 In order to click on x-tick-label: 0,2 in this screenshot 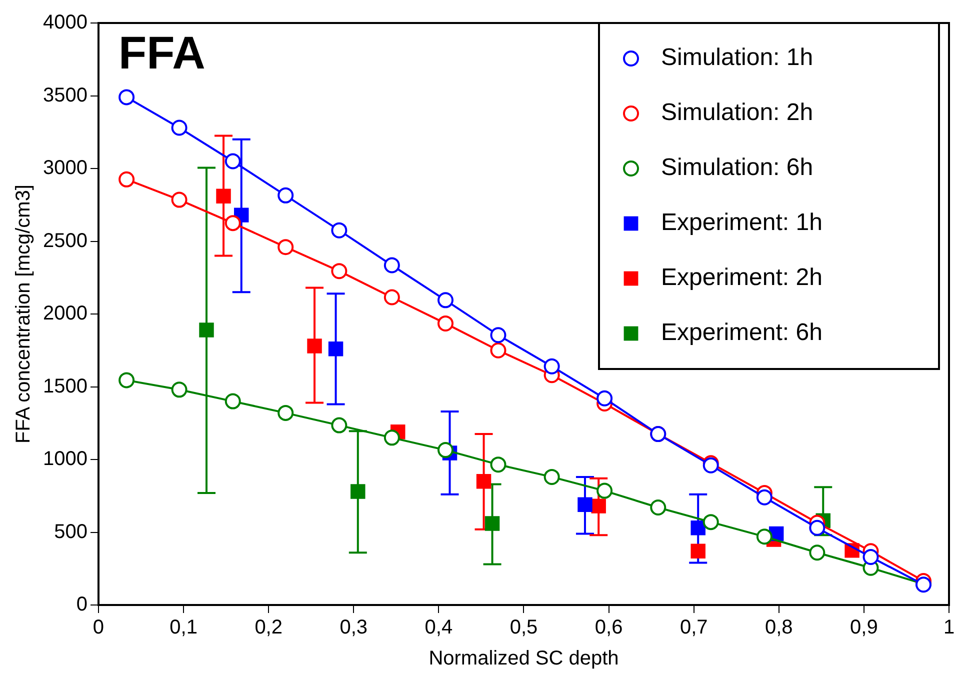, I will do `click(268, 627)`.